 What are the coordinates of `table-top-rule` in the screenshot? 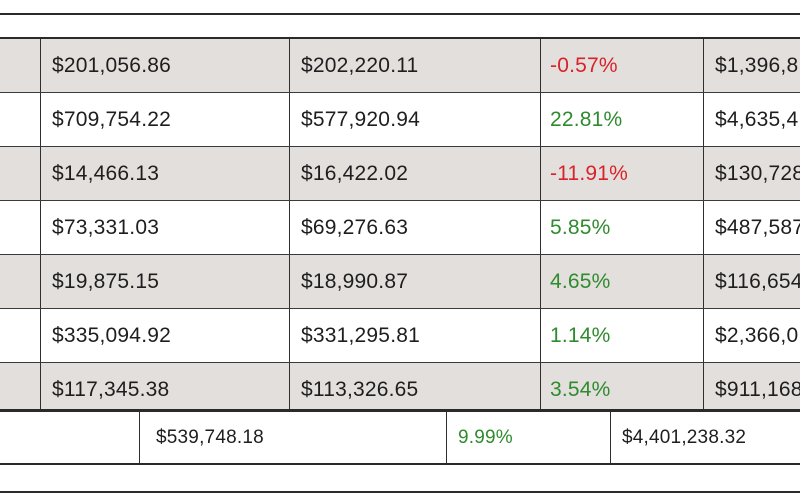 It's located at (400, 38).